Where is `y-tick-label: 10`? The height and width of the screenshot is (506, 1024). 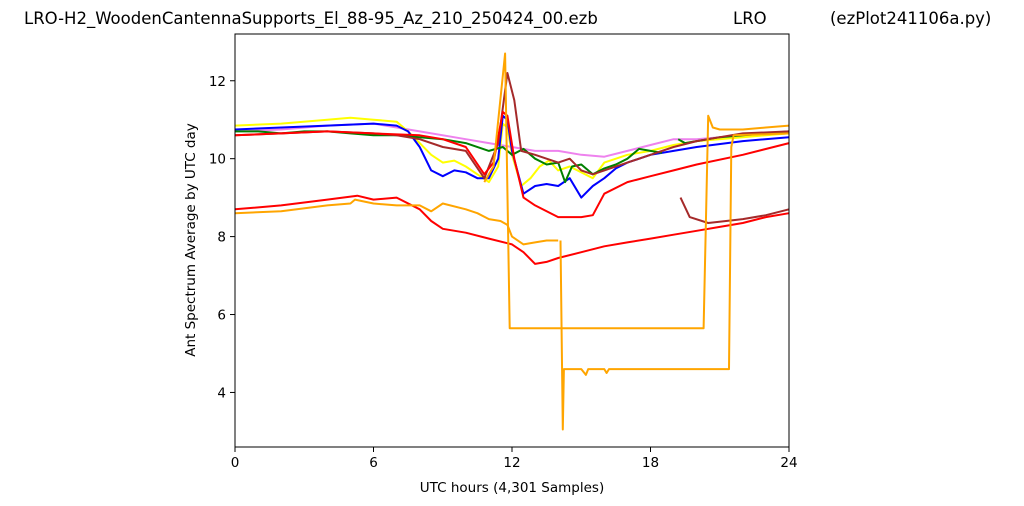
y-tick-label: 10 is located at coordinates (217, 160).